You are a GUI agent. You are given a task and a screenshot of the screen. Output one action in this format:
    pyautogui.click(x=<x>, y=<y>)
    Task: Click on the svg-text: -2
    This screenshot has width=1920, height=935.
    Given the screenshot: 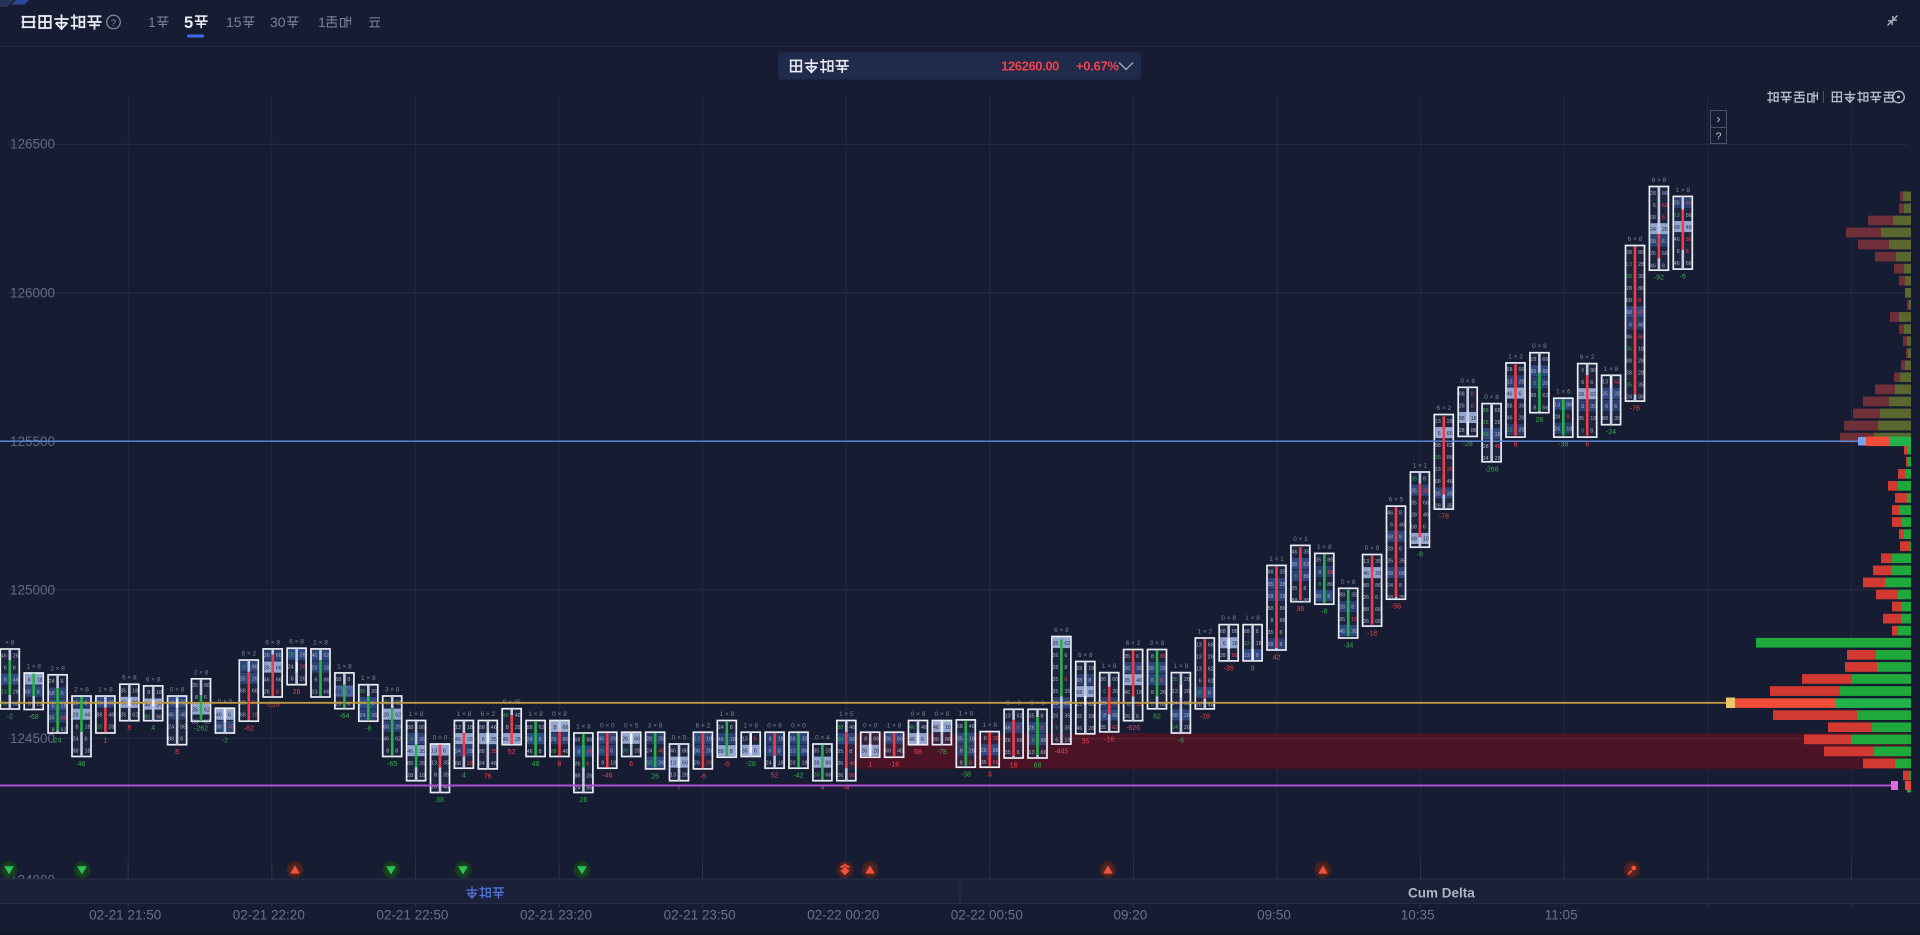 What is the action you would take?
    pyautogui.click(x=225, y=741)
    